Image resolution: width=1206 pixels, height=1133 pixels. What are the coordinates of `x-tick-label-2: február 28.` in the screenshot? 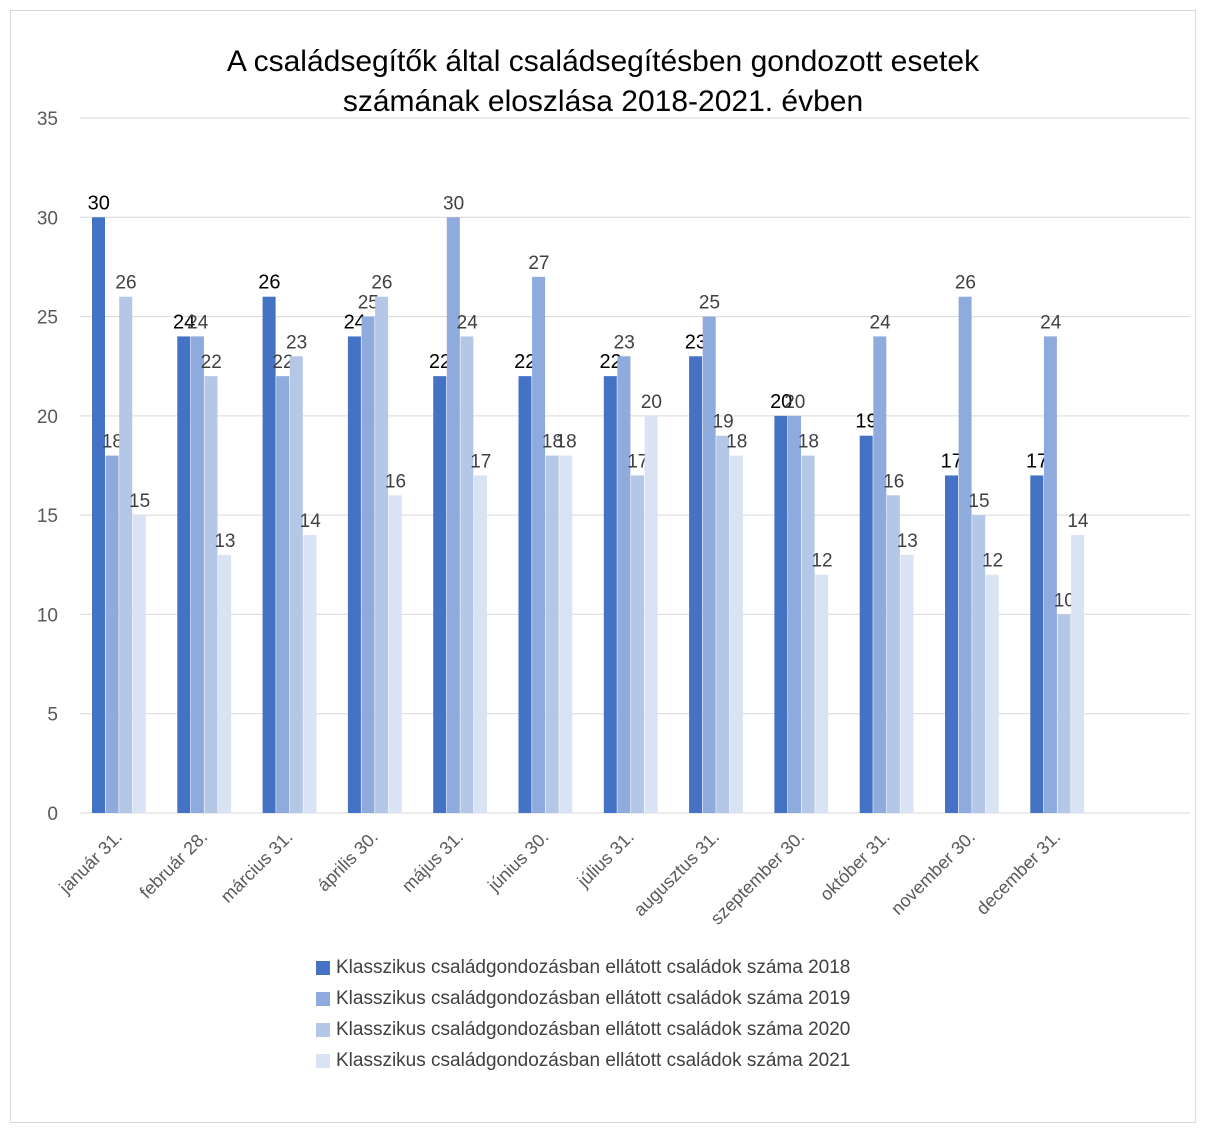 It's located at (174, 865).